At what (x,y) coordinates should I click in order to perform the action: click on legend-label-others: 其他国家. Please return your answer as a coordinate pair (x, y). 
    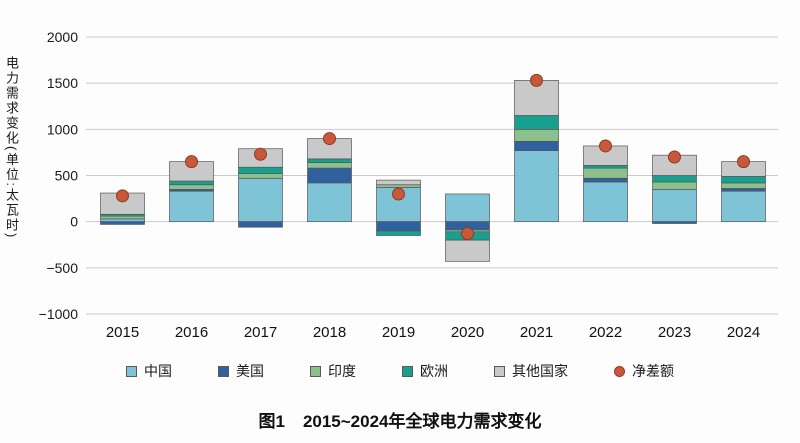
    Looking at the image, I should click on (540, 371).